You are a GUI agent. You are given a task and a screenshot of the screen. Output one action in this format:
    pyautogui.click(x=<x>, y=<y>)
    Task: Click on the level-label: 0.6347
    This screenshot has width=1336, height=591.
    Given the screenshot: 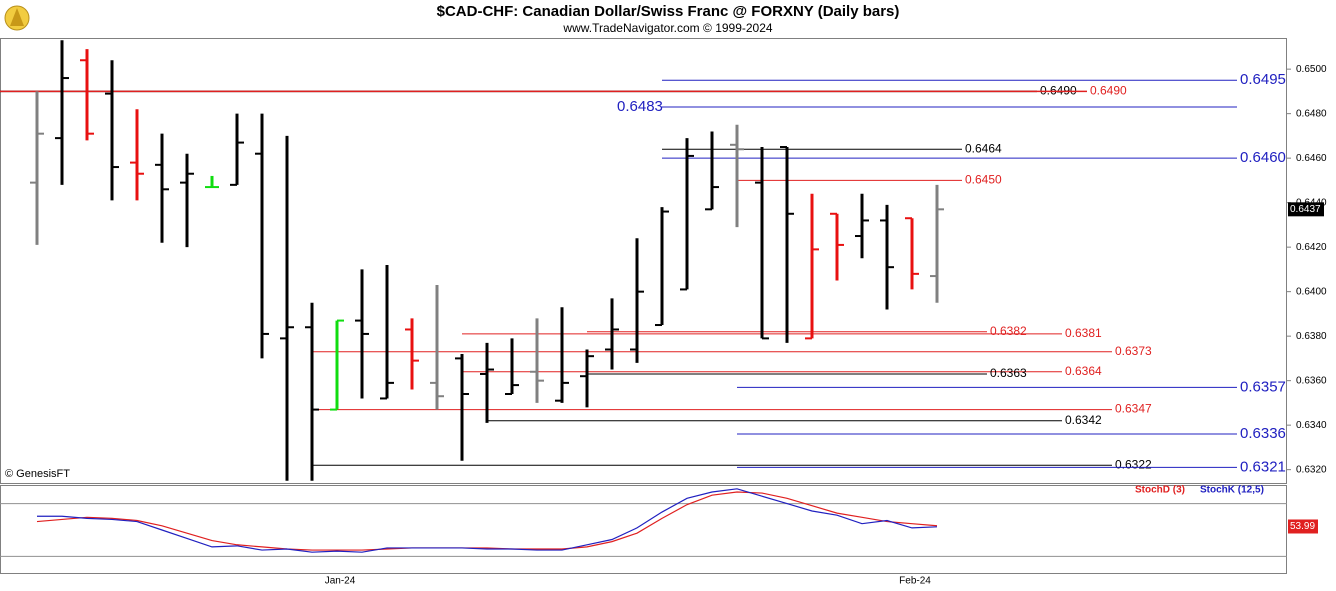 What is the action you would take?
    pyautogui.click(x=1133, y=409)
    